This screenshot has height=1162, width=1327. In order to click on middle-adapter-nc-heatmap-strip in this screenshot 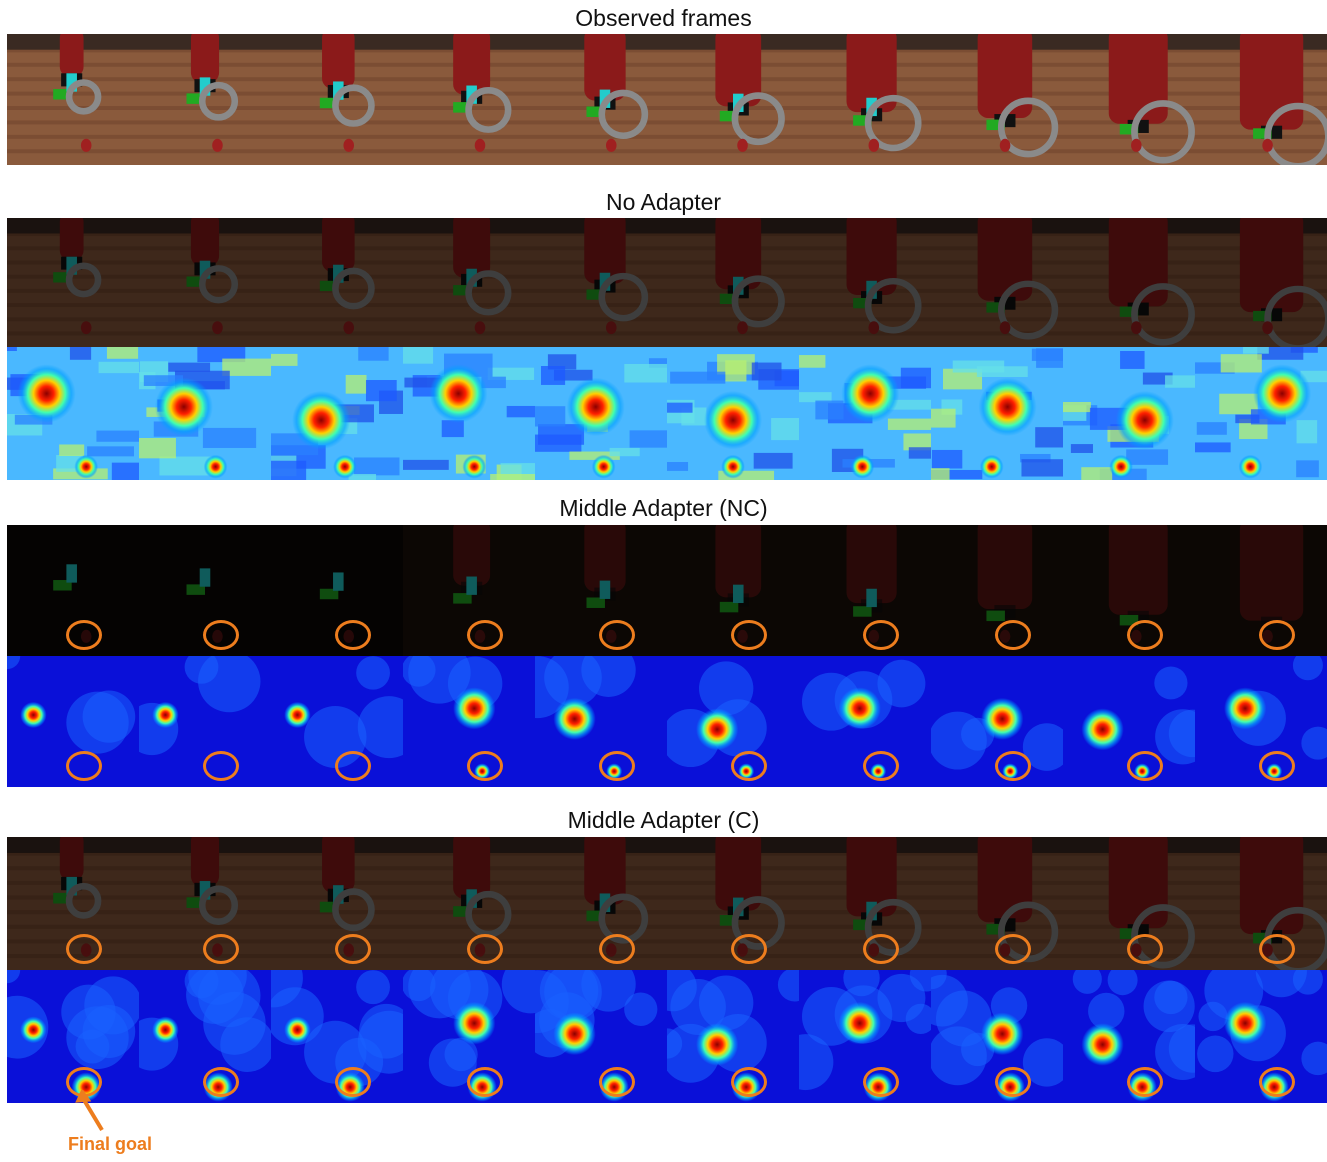, I will do `click(667, 721)`.